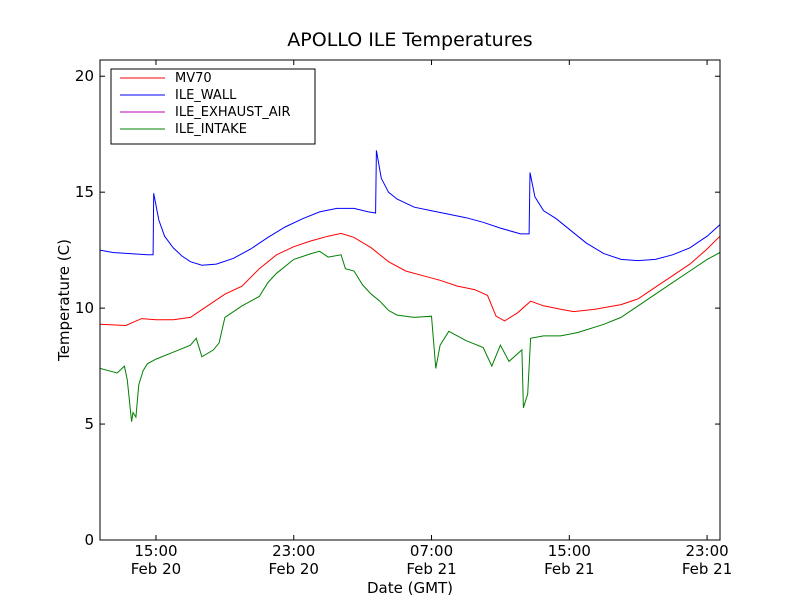  Describe the element at coordinates (211, 129) in the screenshot. I see `legend-label: ILE_INTAKE` at that location.